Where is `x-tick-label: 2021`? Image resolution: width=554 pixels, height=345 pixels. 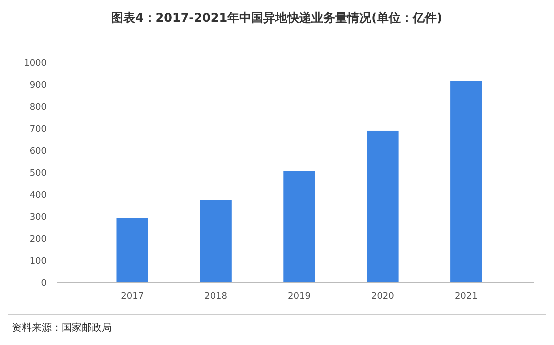
x-tick-label: 2021 is located at coordinates (466, 297).